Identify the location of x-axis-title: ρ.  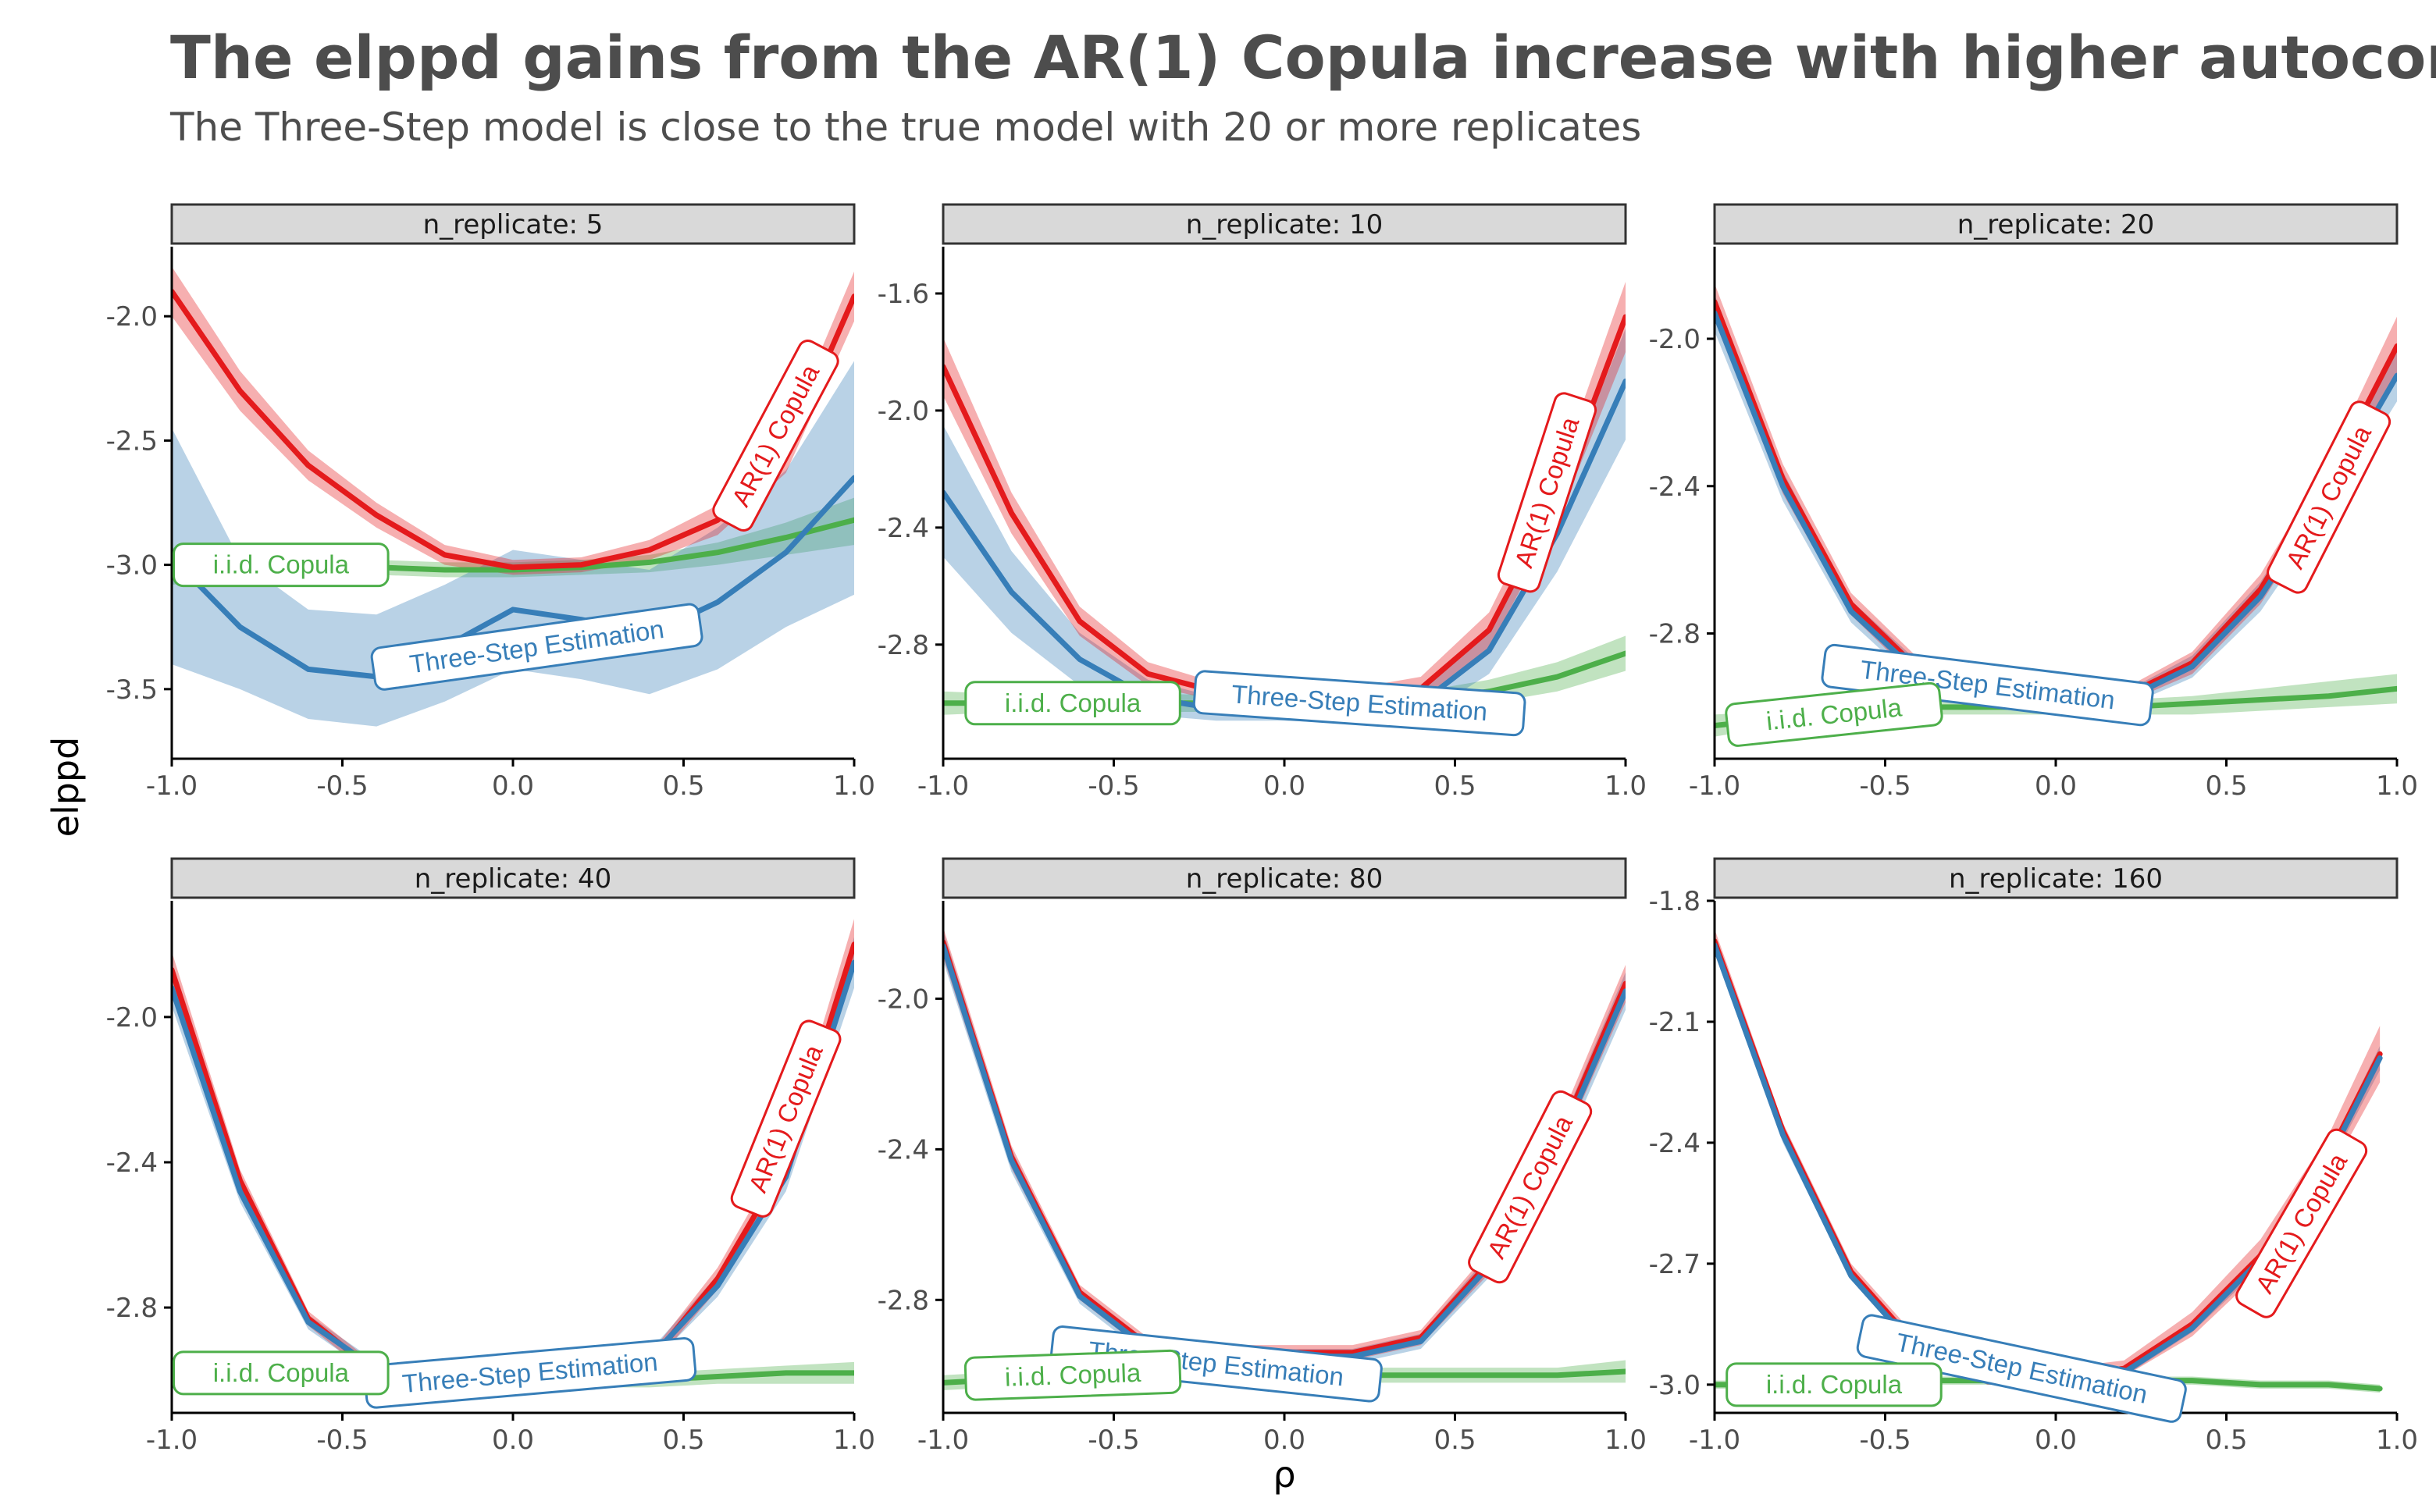
(1284, 1474).